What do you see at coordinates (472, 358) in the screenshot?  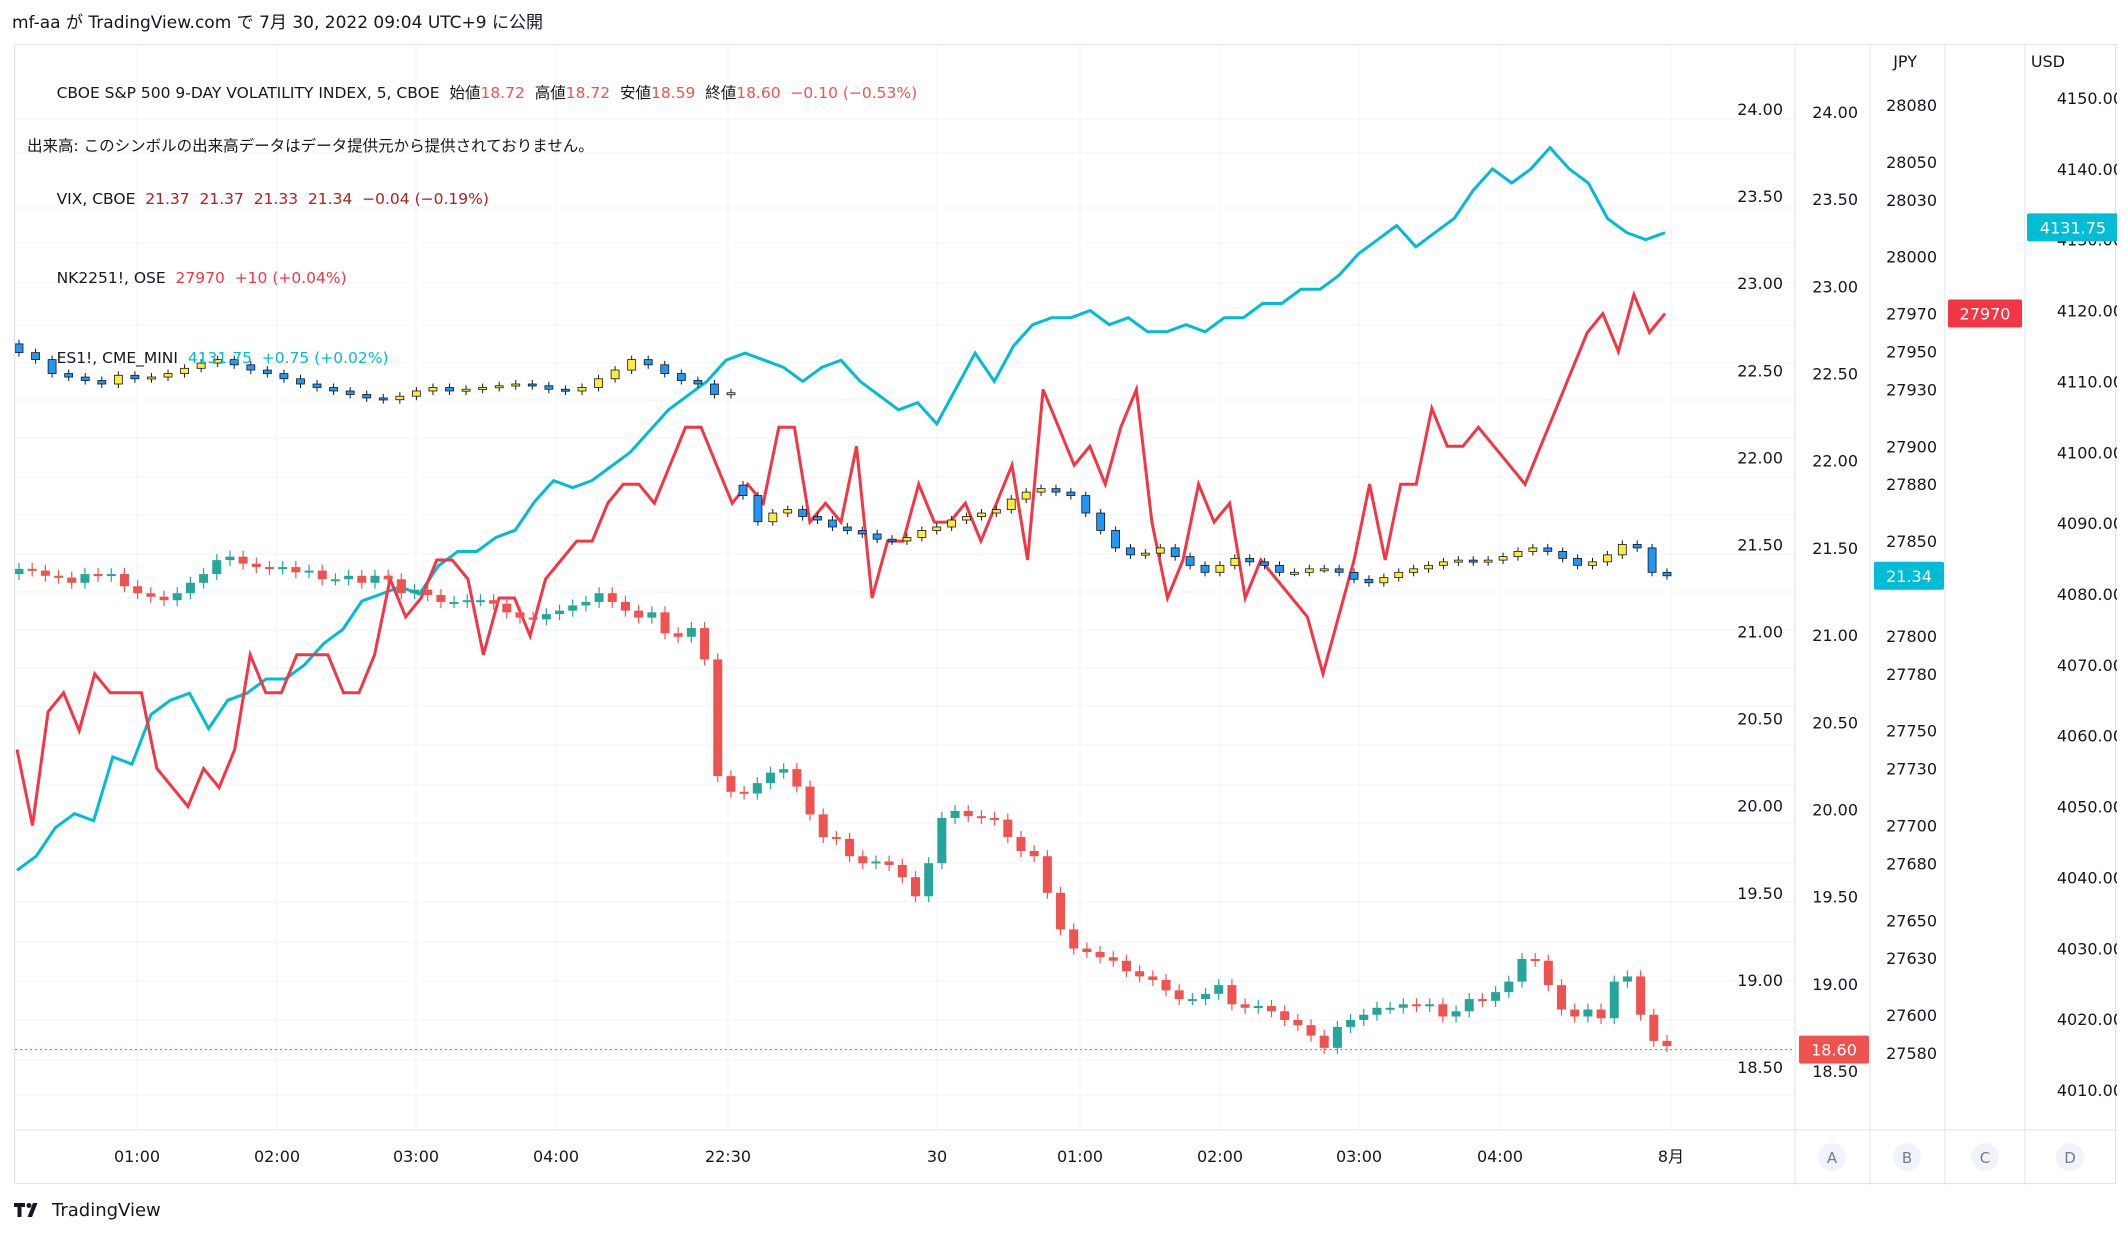 I see `legend-row-es: ES1!, CME_MINI 4131.75 +0.75 (+0.02%)` at bounding box center [472, 358].